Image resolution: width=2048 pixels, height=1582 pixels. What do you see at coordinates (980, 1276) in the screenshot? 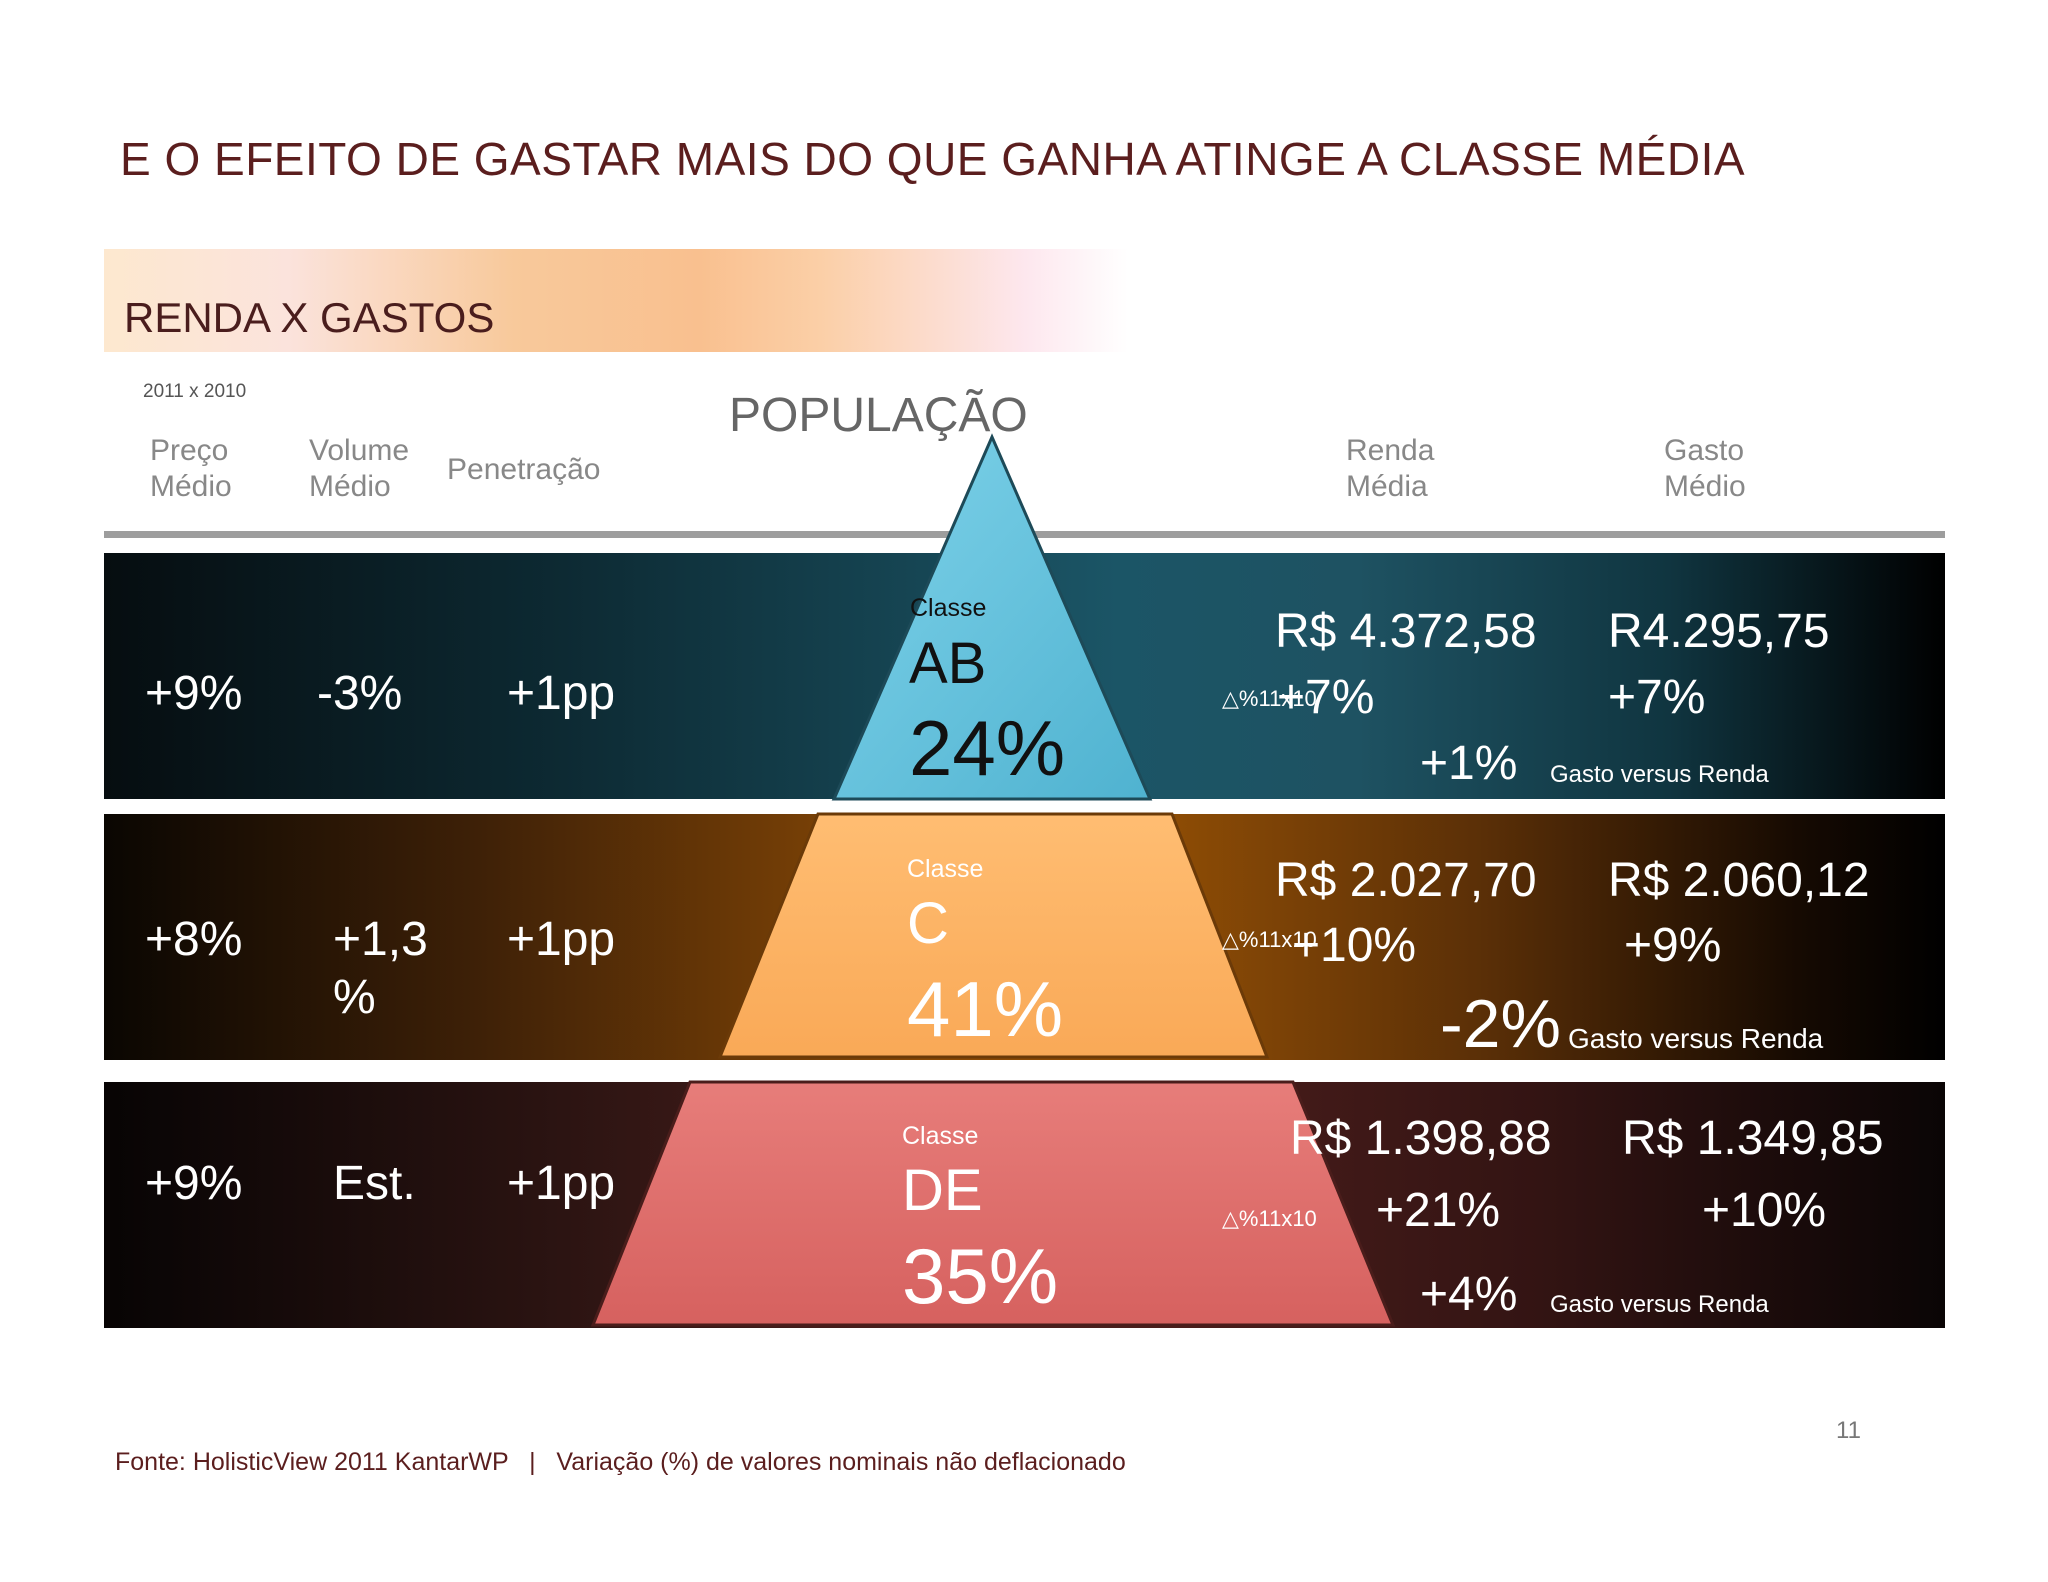
I see `de-populacao: 35%` at bounding box center [980, 1276].